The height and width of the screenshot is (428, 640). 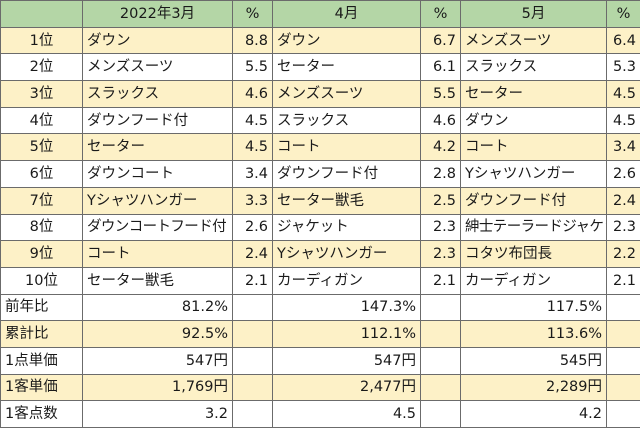 I want to click on rank-label: 8位, so click(x=41, y=227).